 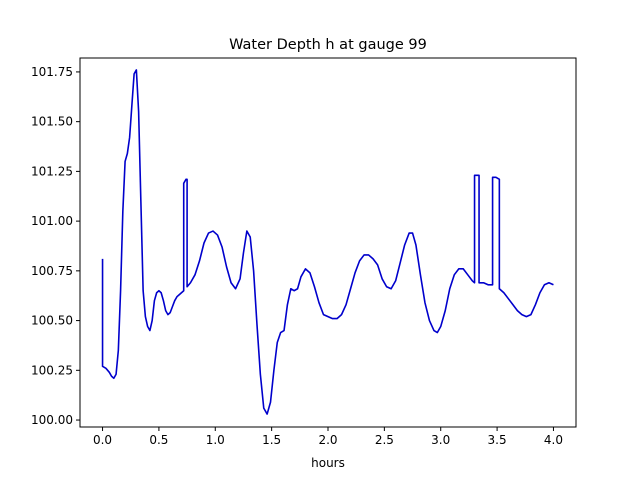 I want to click on x-tick-label: 2.0, so click(x=327, y=440).